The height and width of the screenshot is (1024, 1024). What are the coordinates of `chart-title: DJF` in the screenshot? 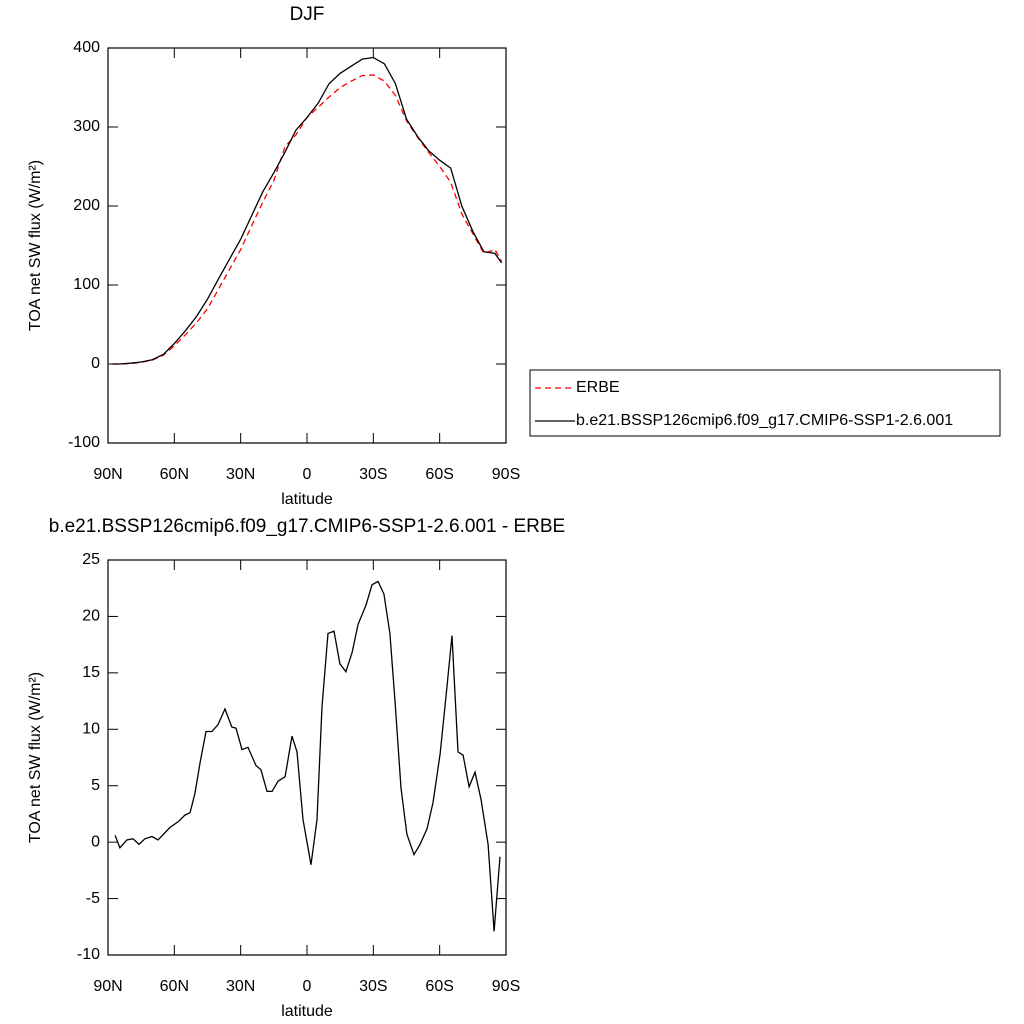 It's located at (307, 14).